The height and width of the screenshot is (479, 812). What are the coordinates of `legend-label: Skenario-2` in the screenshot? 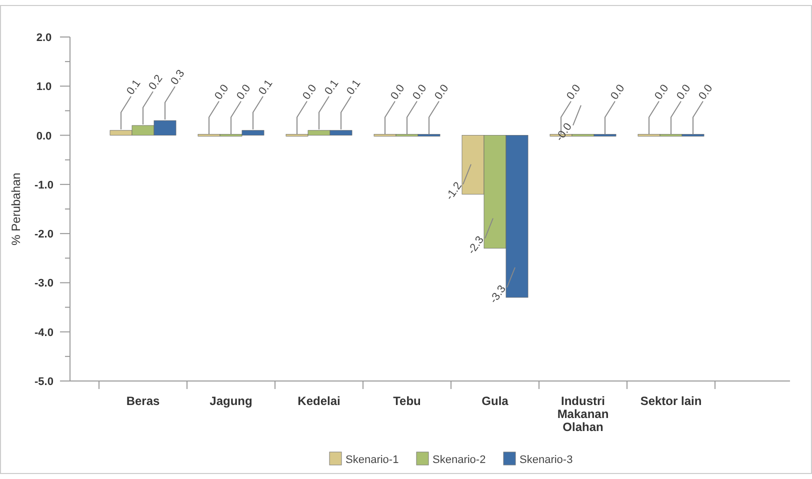 It's located at (459, 460).